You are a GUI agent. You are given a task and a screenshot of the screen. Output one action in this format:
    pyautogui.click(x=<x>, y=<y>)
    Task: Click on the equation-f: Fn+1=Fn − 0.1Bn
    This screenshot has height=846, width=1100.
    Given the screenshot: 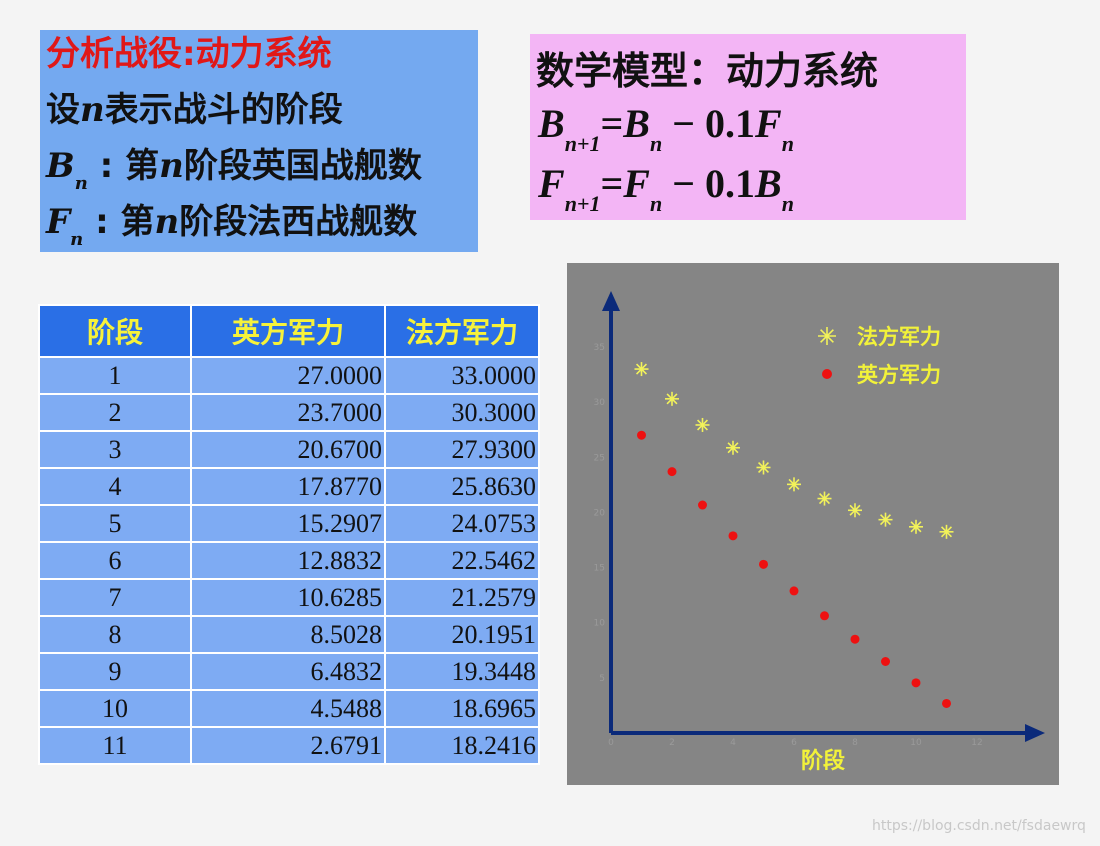 What is the action you would take?
    pyautogui.click(x=666, y=188)
    